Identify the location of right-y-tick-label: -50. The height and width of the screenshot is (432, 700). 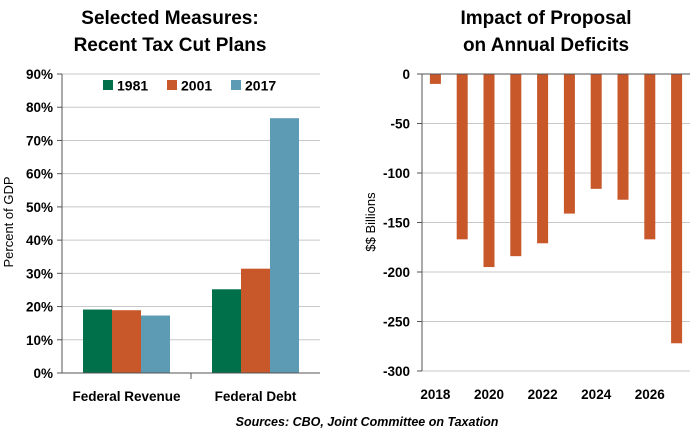
(400, 124).